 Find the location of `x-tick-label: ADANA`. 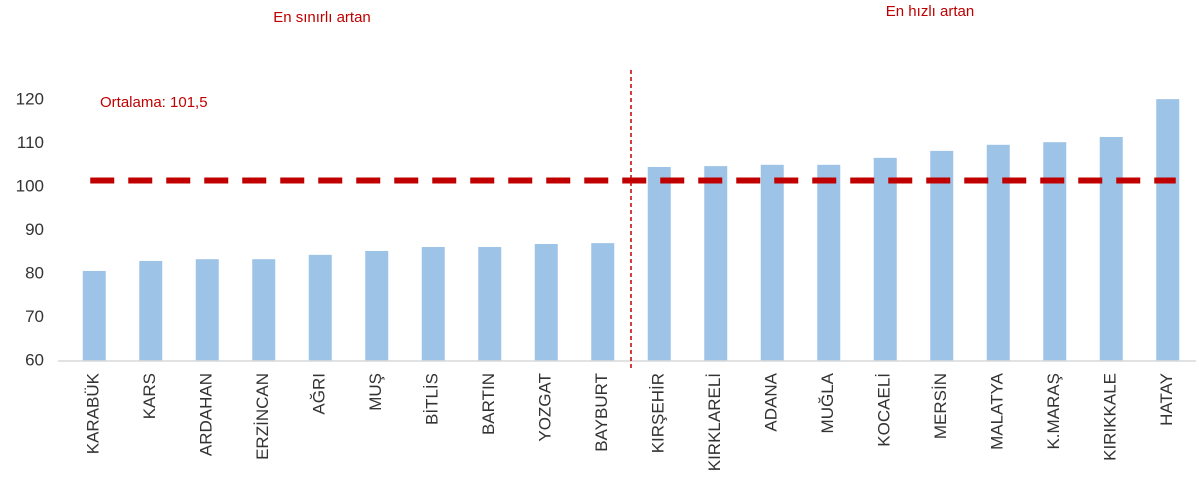

x-tick-label: ADANA is located at coordinates (771, 401).